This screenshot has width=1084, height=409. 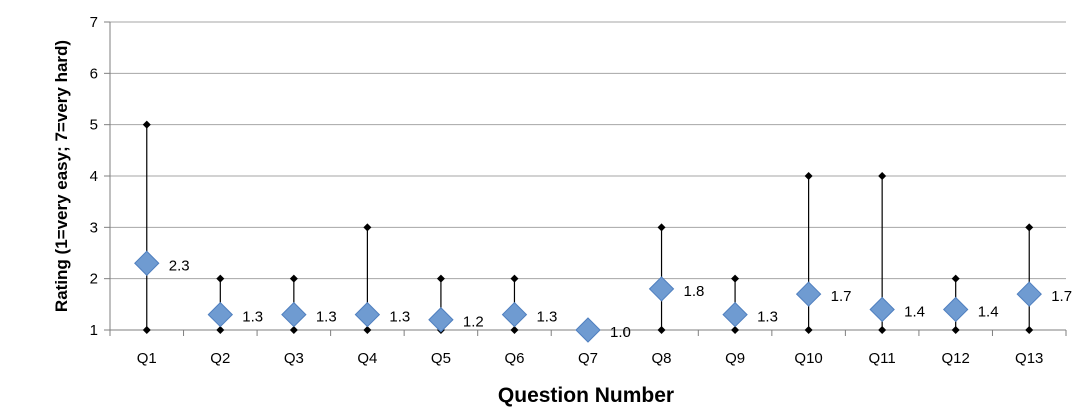 What do you see at coordinates (514, 358) in the screenshot?
I see `x-tick-label: Q6` at bounding box center [514, 358].